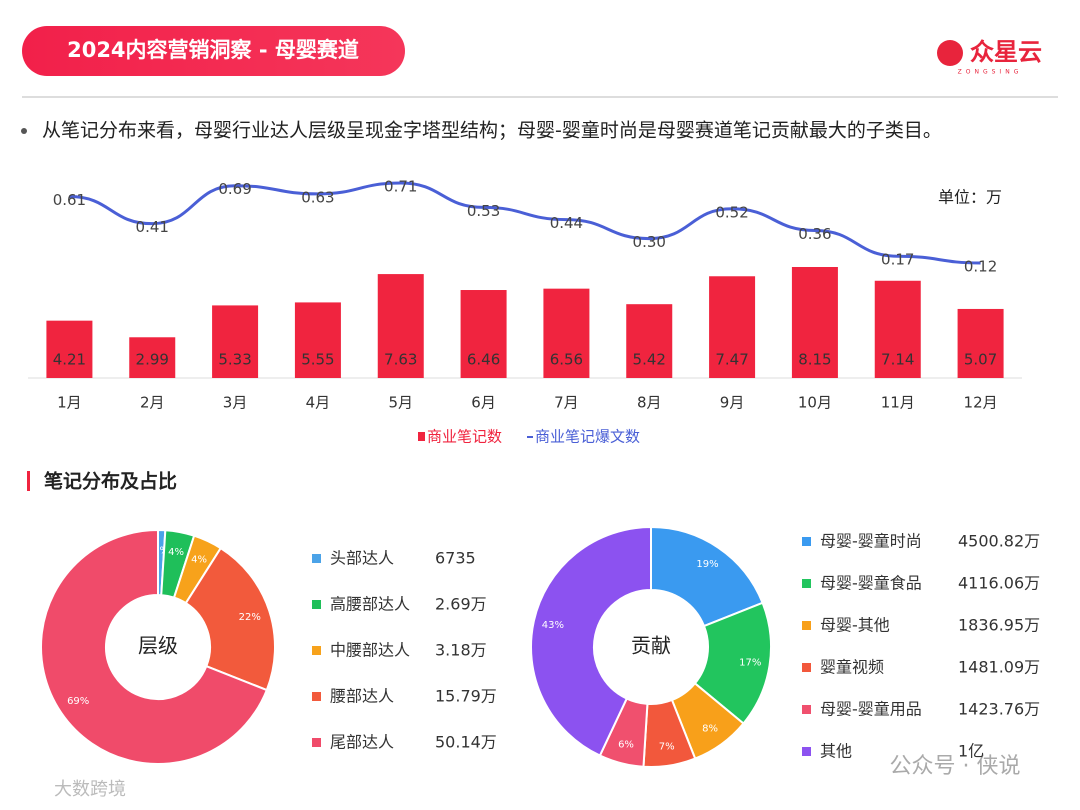 This screenshot has height=810, width=1080. Describe the element at coordinates (213, 51) in the screenshot. I see `header-pill` at that location.